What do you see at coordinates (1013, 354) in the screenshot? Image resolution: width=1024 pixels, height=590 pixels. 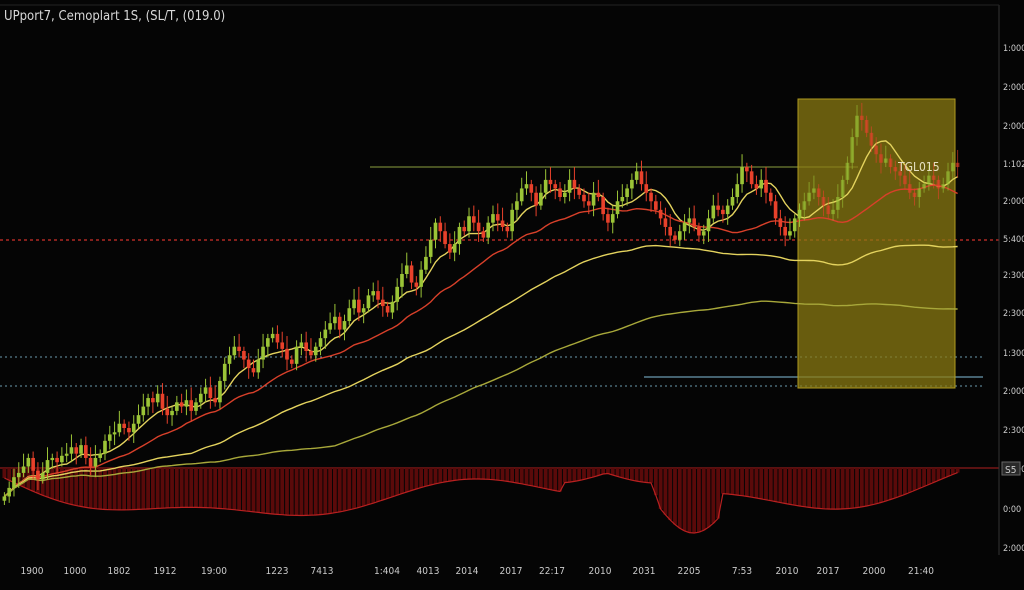 I see `y-tick-label: 1:300` at bounding box center [1013, 354].